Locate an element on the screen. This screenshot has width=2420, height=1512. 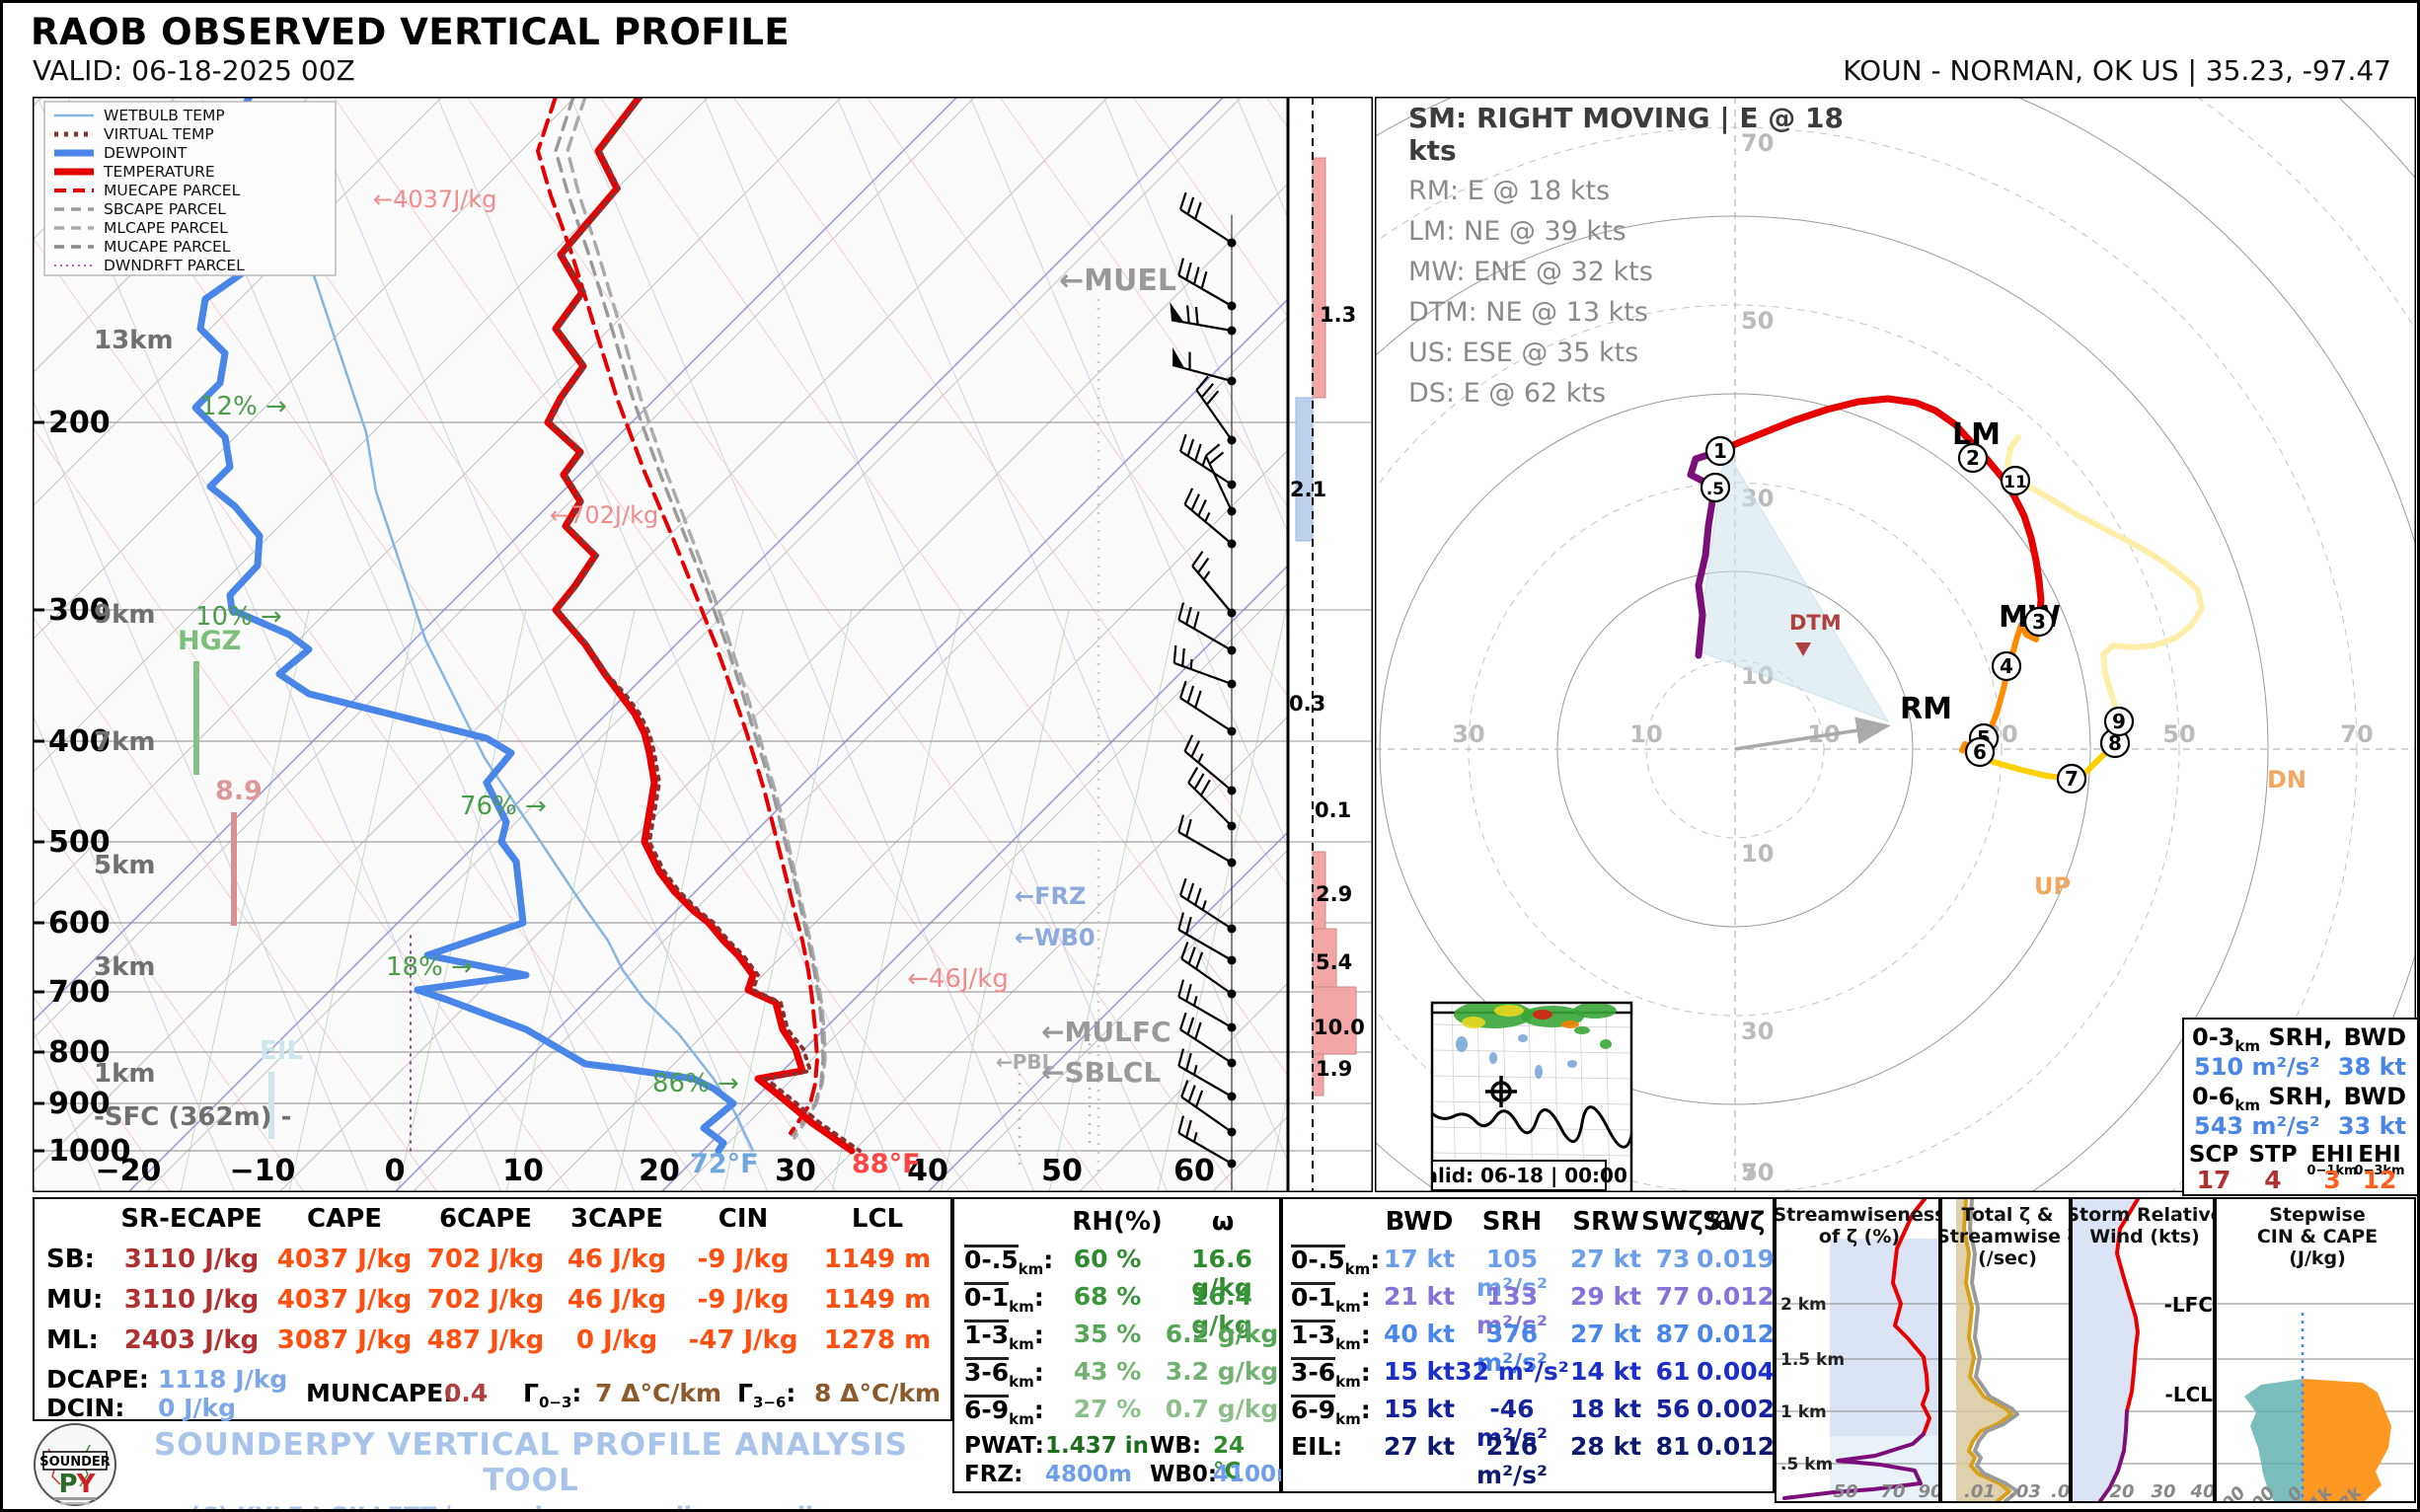
kin-value: 0.012 is located at coordinates (1736, 1297).